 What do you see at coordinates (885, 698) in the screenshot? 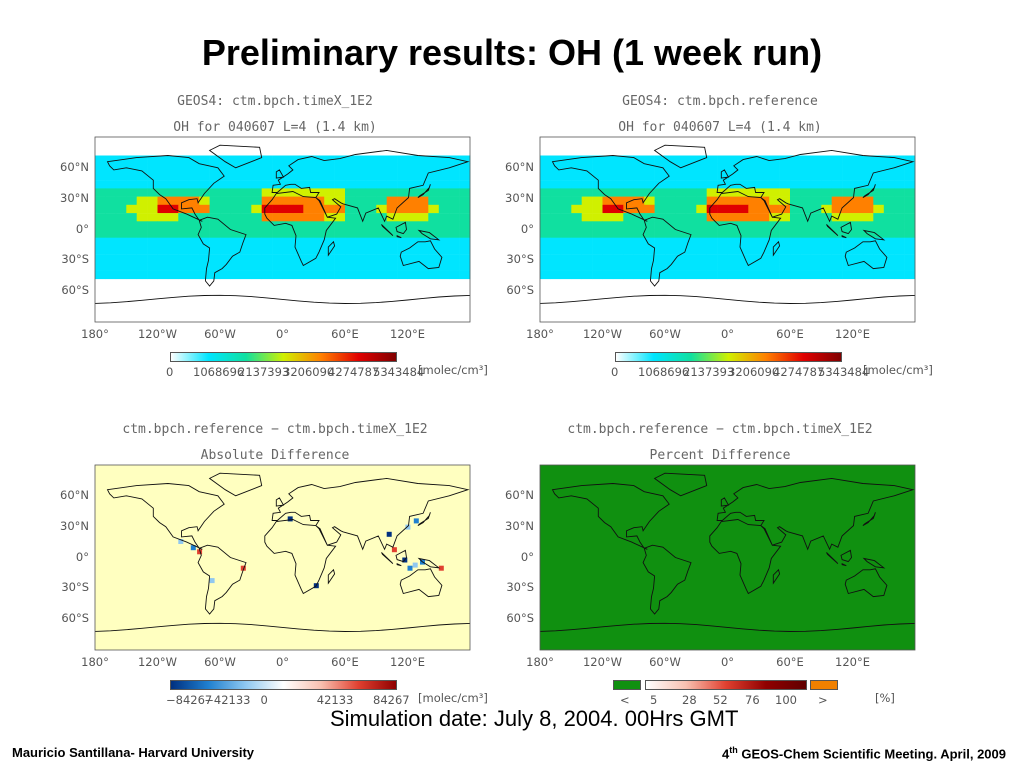
I see `colorbar-unit: [%]` at bounding box center [885, 698].